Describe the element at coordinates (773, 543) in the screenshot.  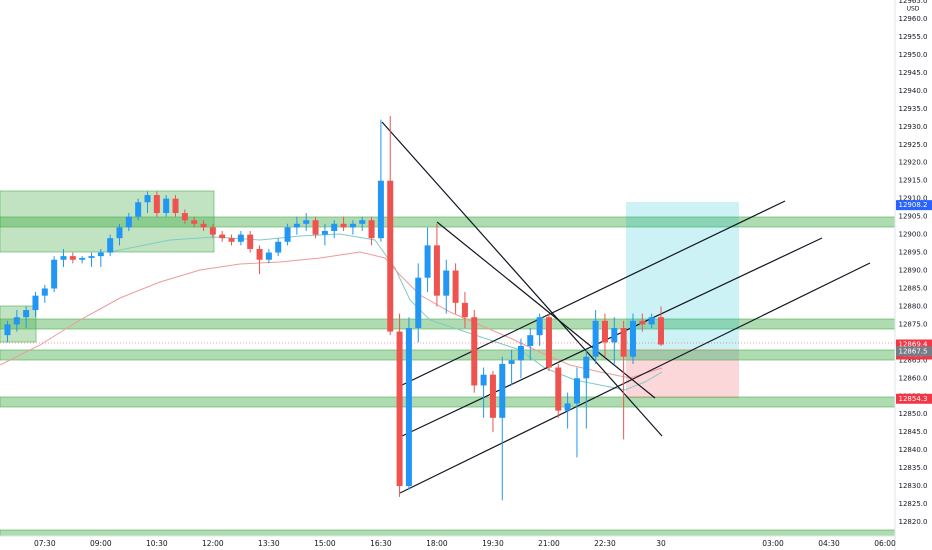
I see `x-tick-label: 03:00` at that location.